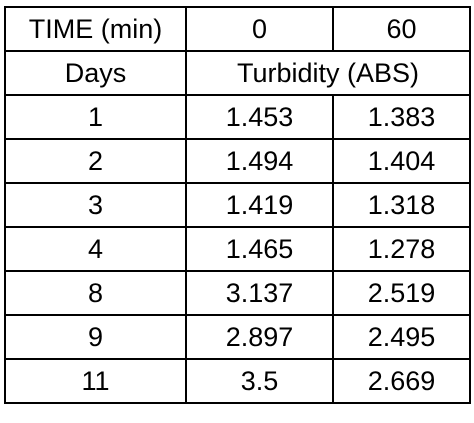 The image size is (474, 423). I want to click on day-cell: 9, so click(95, 337).